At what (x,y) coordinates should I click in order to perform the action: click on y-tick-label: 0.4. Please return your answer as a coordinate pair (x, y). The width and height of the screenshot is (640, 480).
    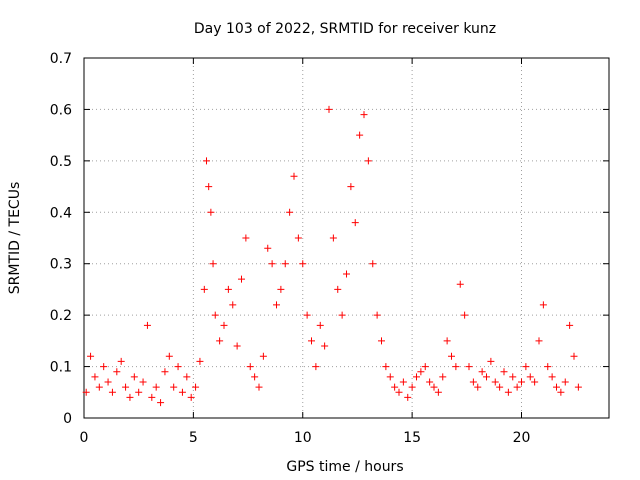
    Looking at the image, I should click on (61, 213).